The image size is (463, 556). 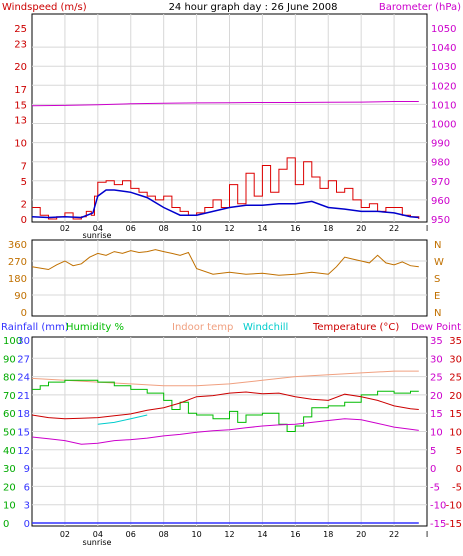 I want to click on barometer-tick-label: 1030, so click(x=443, y=67).